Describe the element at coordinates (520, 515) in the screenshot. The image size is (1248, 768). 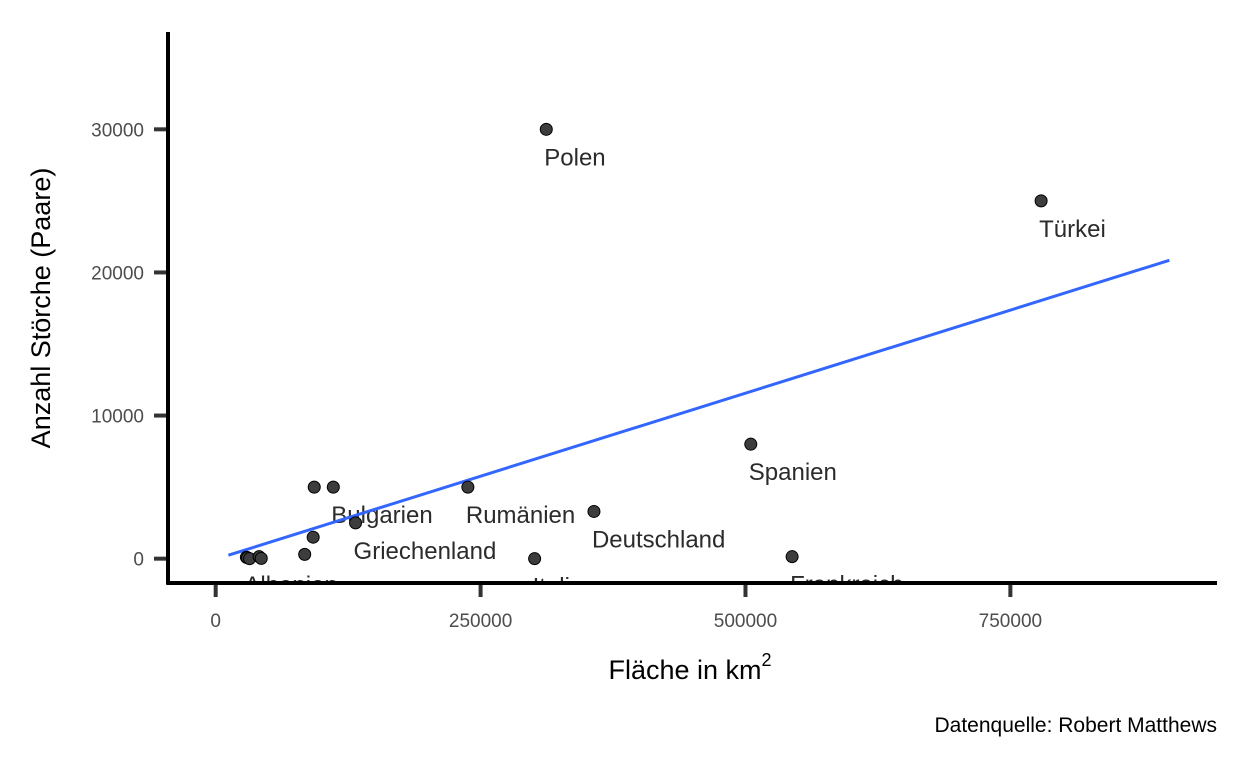
I see `point-label: Rumänien` at that location.